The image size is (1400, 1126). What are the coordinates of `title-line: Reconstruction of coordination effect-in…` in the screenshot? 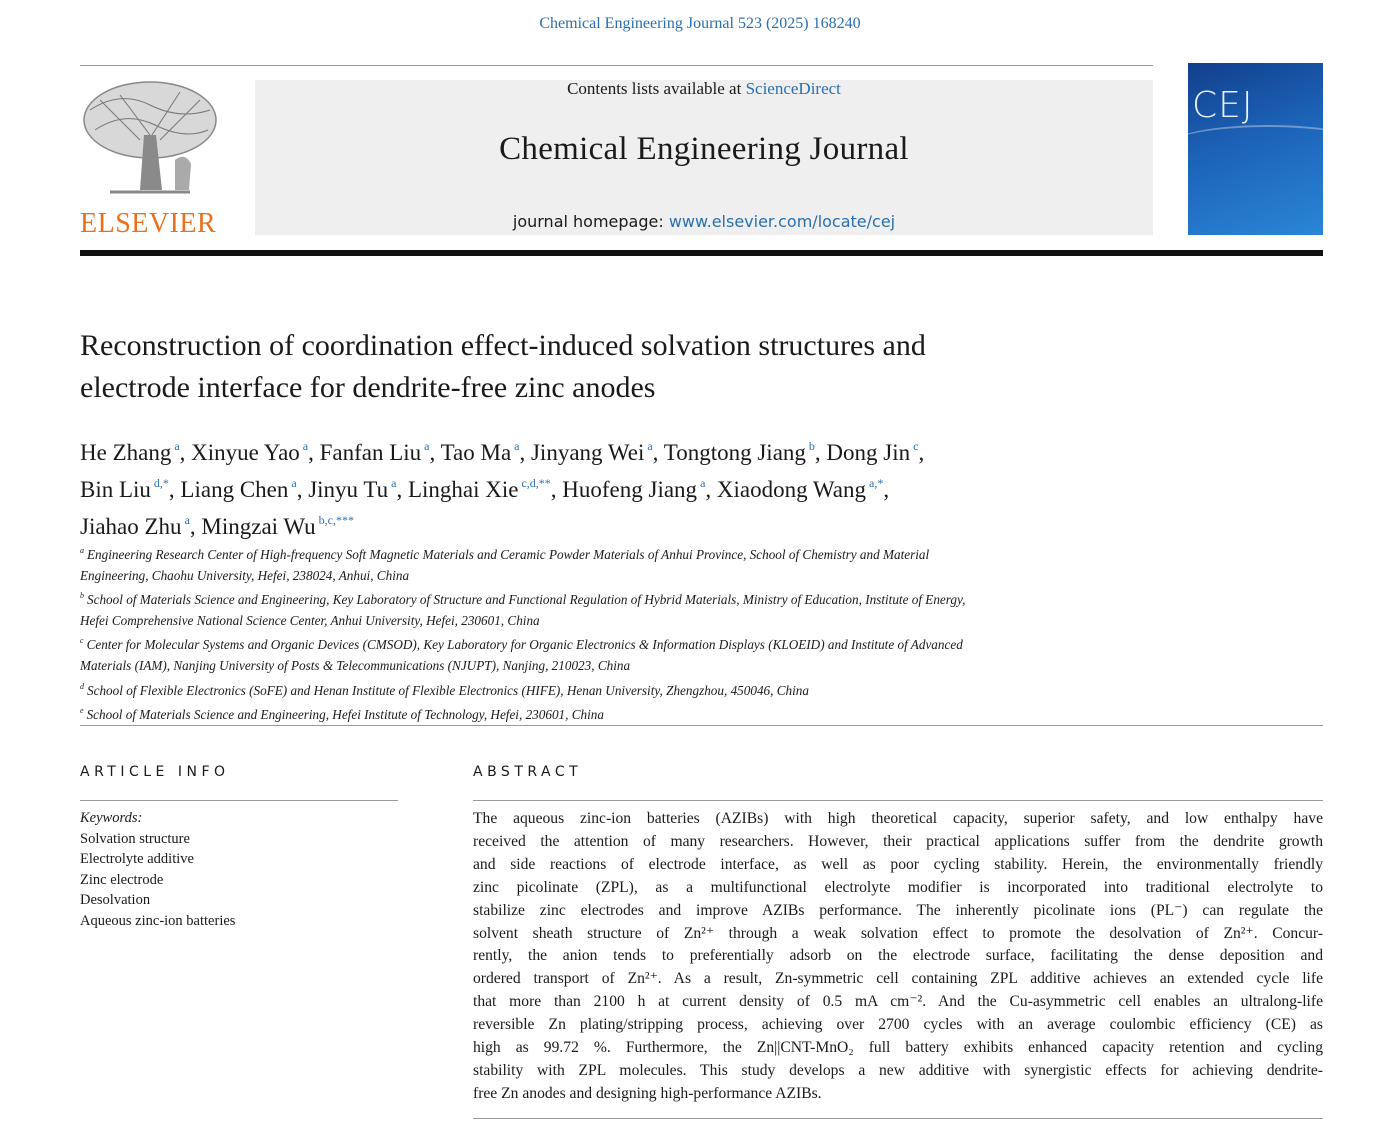 It's located at (503, 345).